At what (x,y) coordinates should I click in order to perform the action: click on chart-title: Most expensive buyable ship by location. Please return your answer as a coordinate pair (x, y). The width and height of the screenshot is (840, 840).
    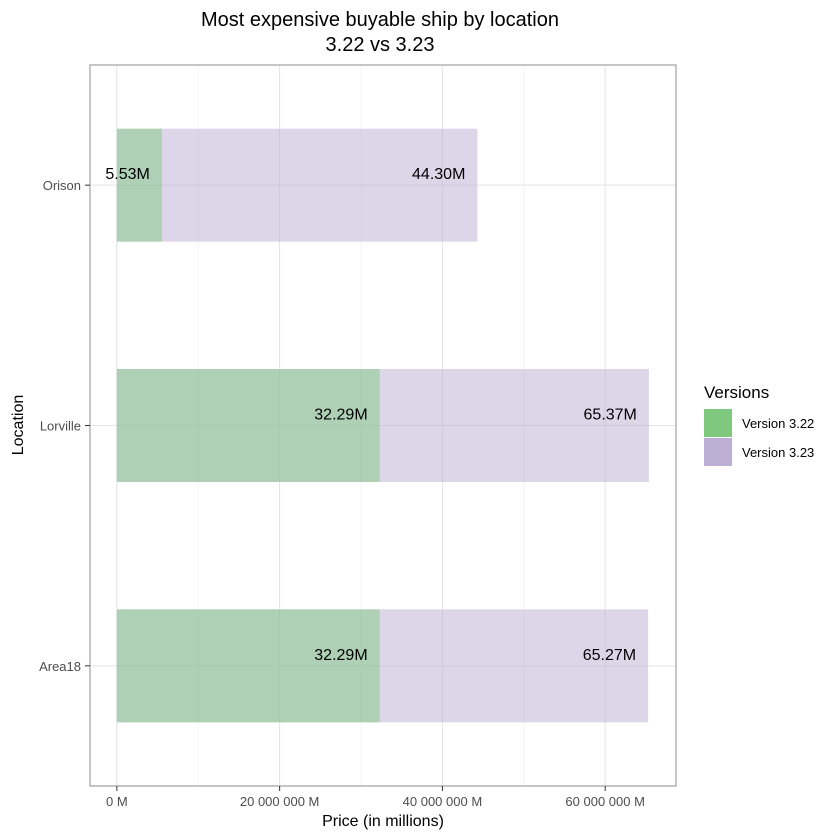
    Looking at the image, I should click on (380, 20).